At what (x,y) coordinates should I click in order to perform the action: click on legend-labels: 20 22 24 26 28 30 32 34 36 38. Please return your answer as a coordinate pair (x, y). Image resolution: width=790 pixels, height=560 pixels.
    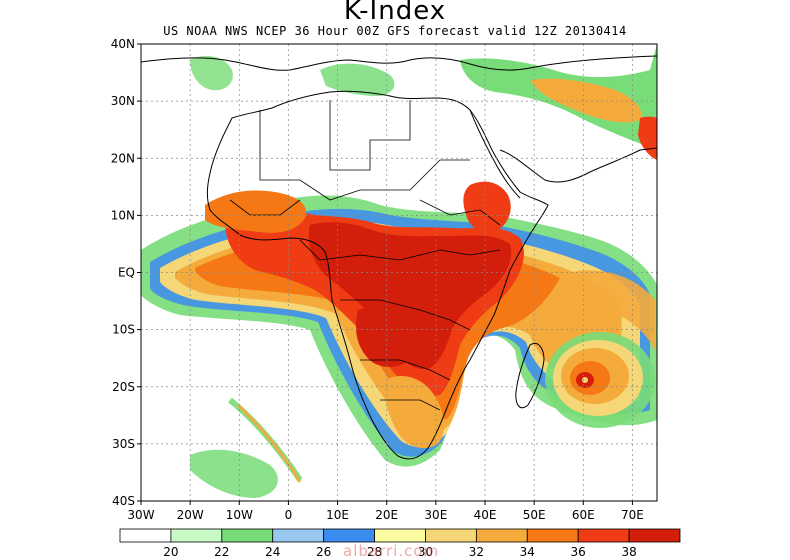
    Looking at the image, I should click on (399, 552).